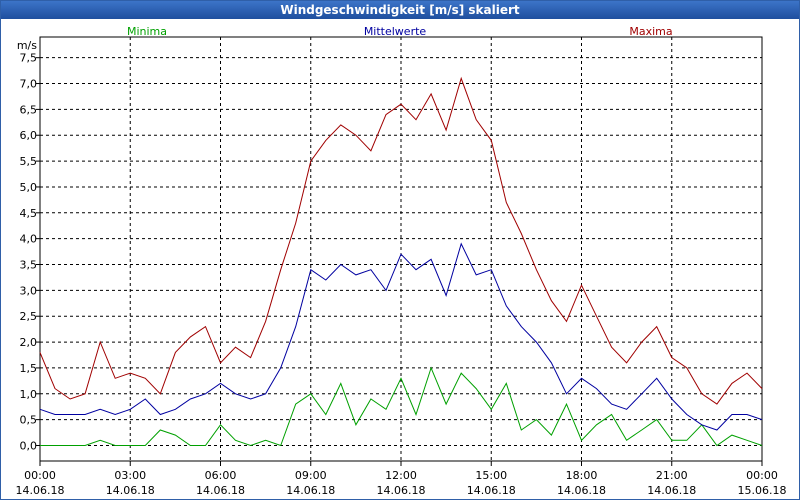 The image size is (800, 500). What do you see at coordinates (29, 187) in the screenshot?
I see `y-tick-label: 5,0` at bounding box center [29, 187].